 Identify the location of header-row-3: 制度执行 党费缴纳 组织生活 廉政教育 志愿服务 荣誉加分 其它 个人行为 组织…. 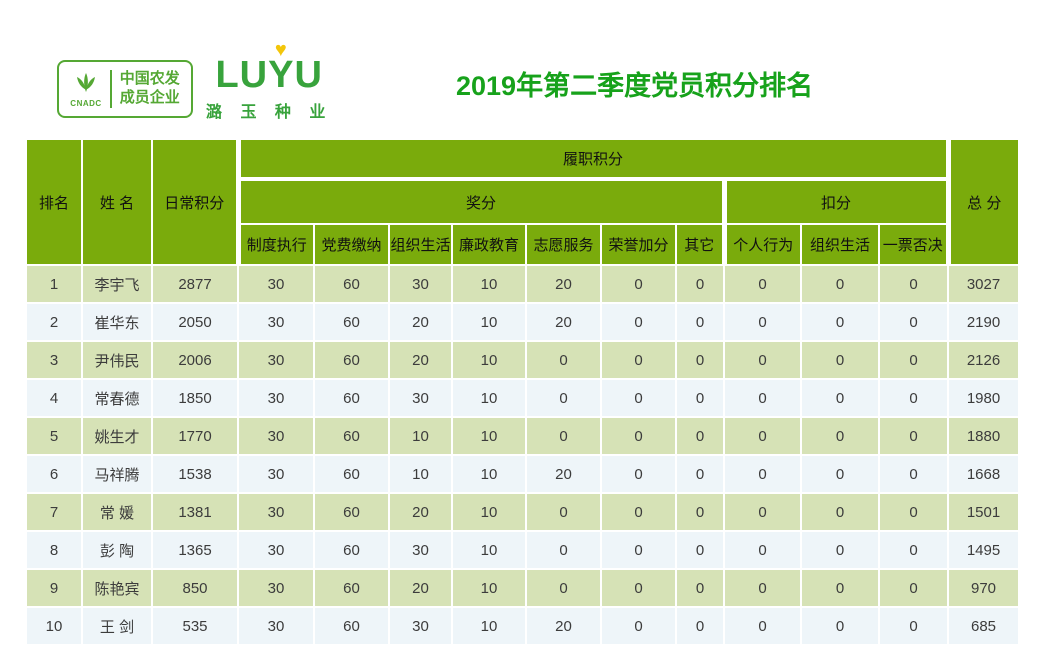
(522, 244).